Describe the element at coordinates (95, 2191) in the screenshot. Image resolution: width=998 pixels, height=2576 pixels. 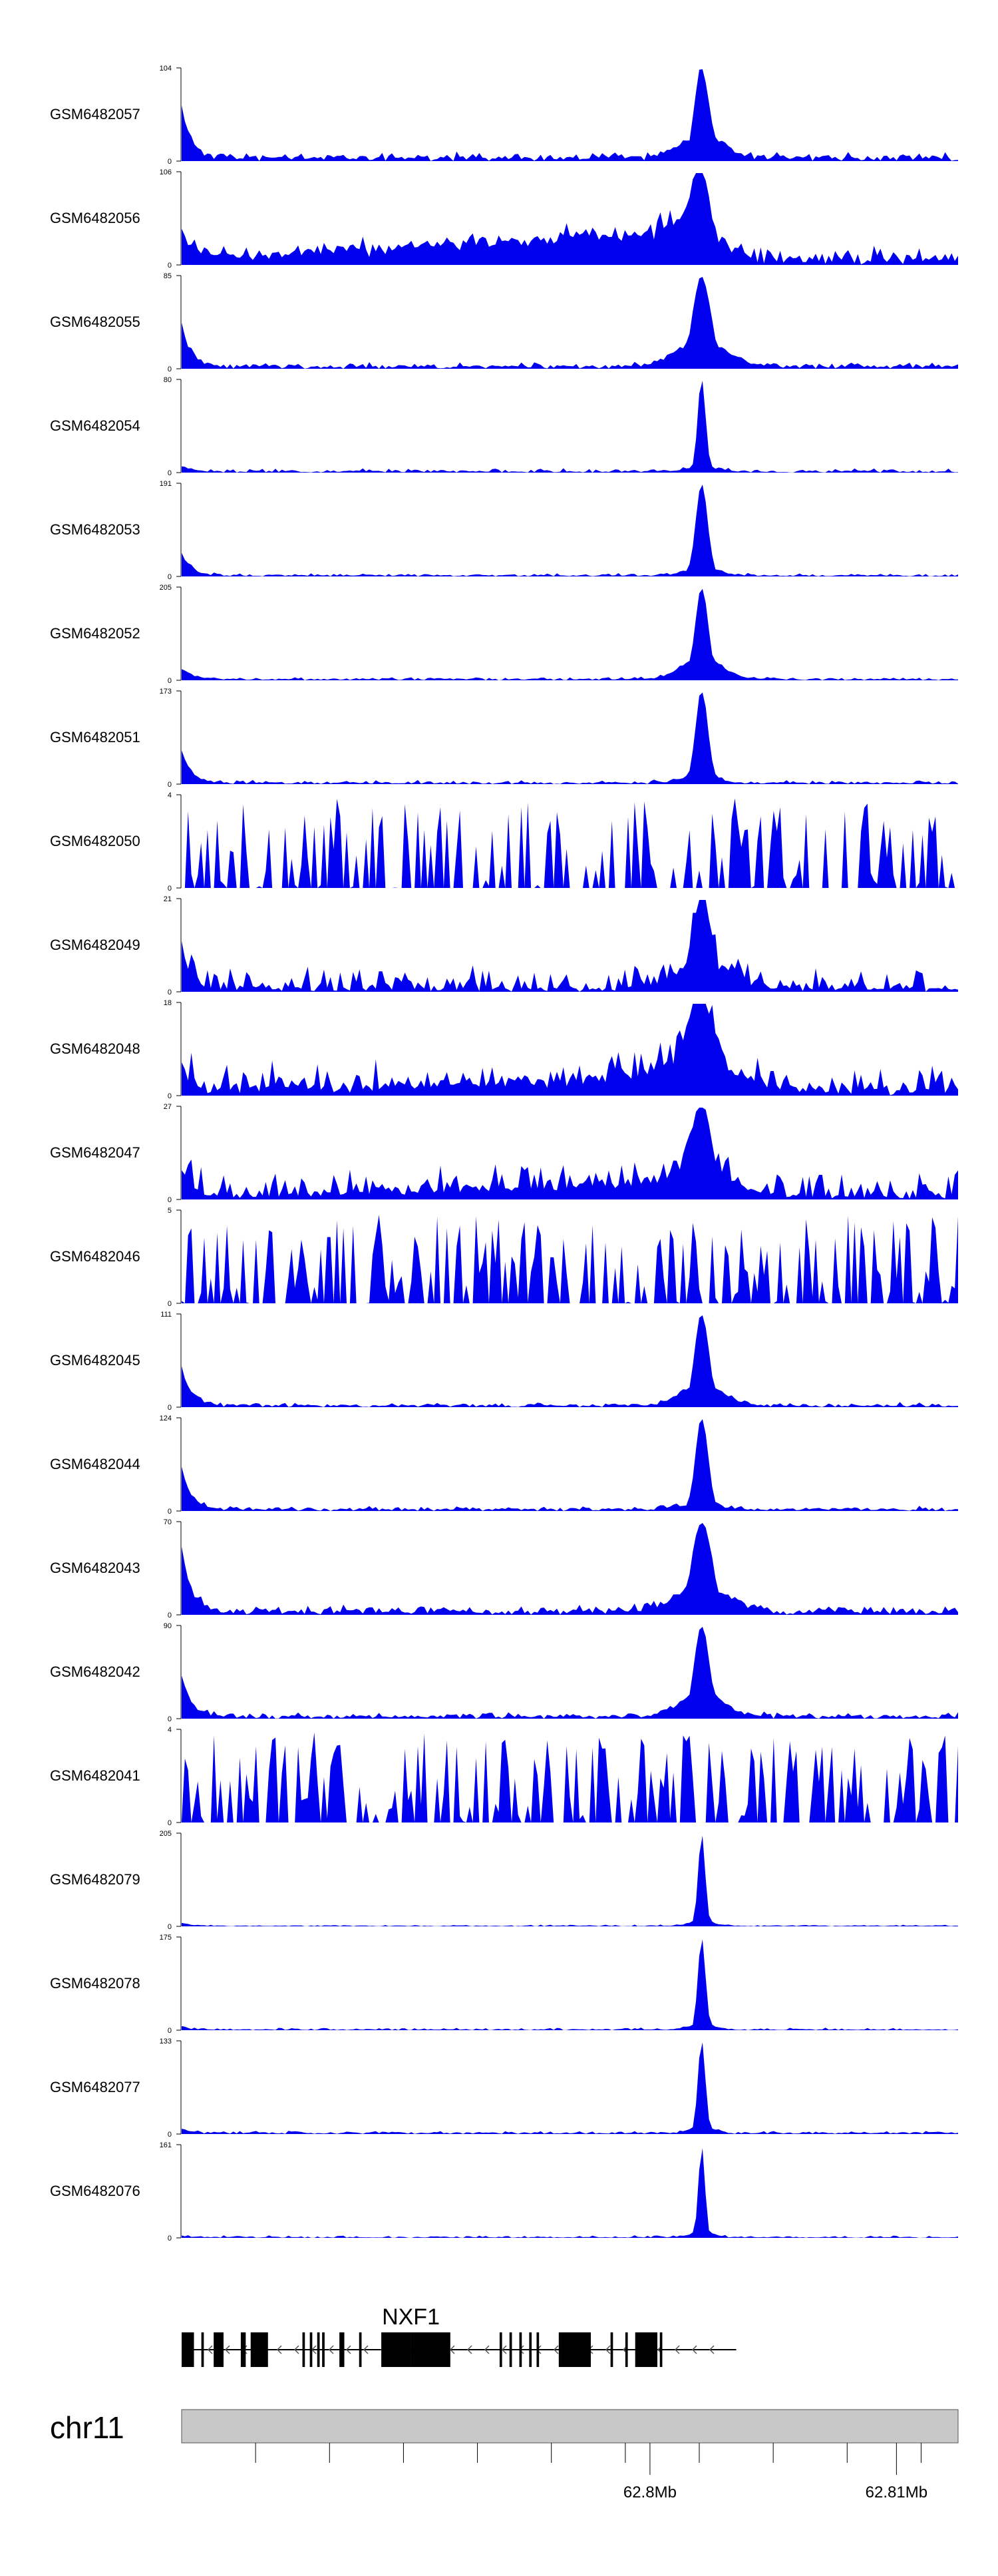
I see `track-label: GSM6482076` at that location.